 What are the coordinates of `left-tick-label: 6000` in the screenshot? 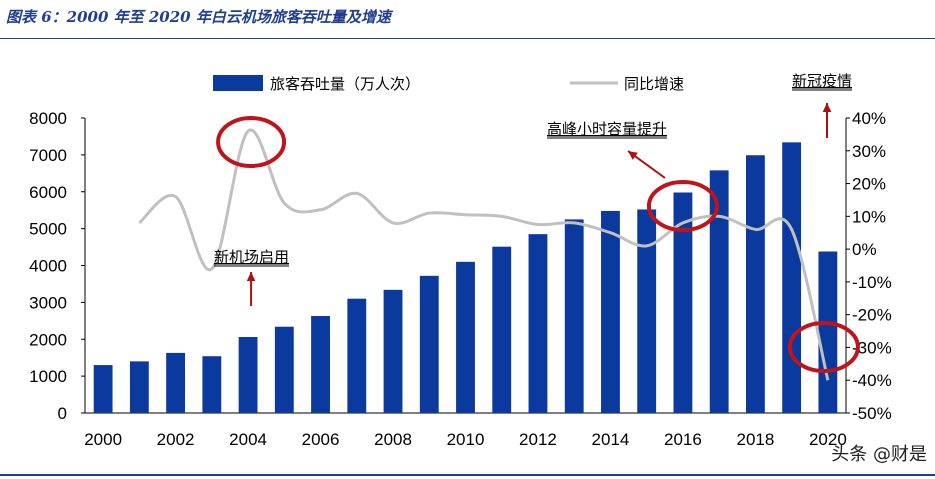 It's located at (48, 192).